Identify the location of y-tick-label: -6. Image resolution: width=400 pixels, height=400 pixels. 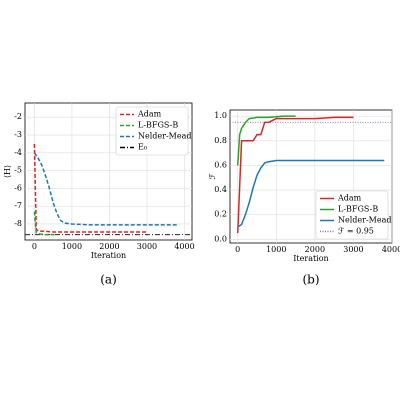
(18, 187).